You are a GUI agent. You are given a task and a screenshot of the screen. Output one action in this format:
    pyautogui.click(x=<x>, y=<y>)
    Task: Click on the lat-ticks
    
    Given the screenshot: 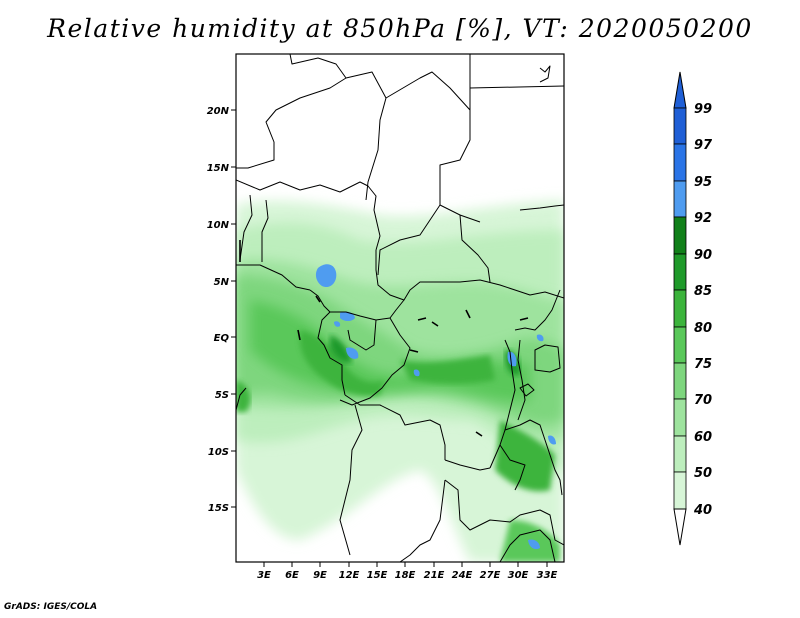 What is the action you would take?
    pyautogui.click(x=233, y=308)
    